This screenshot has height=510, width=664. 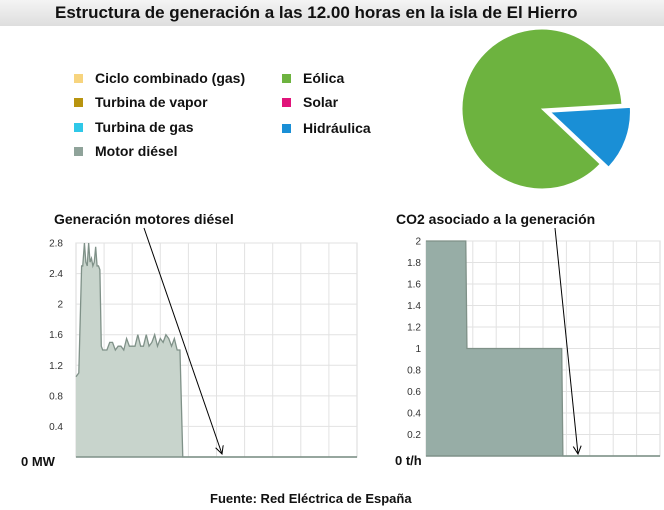 I want to click on series-line, so click(x=543, y=348).